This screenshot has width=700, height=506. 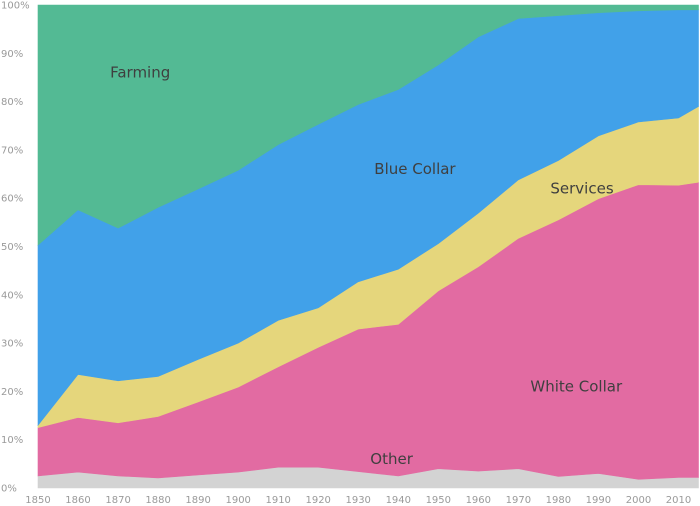 What do you see at coordinates (12, 440) in the screenshot?
I see `y-tick-label: 10%` at bounding box center [12, 440].